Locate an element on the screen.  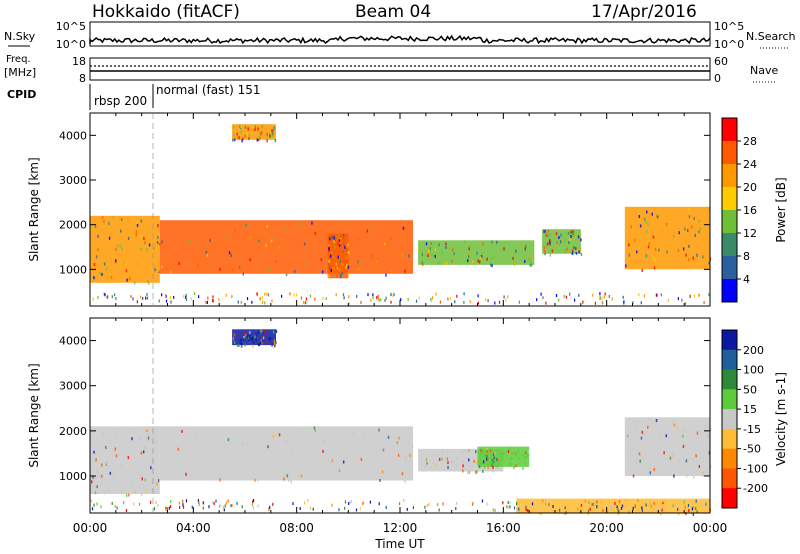
xtick-label: 16:00 is located at coordinates (503, 528).